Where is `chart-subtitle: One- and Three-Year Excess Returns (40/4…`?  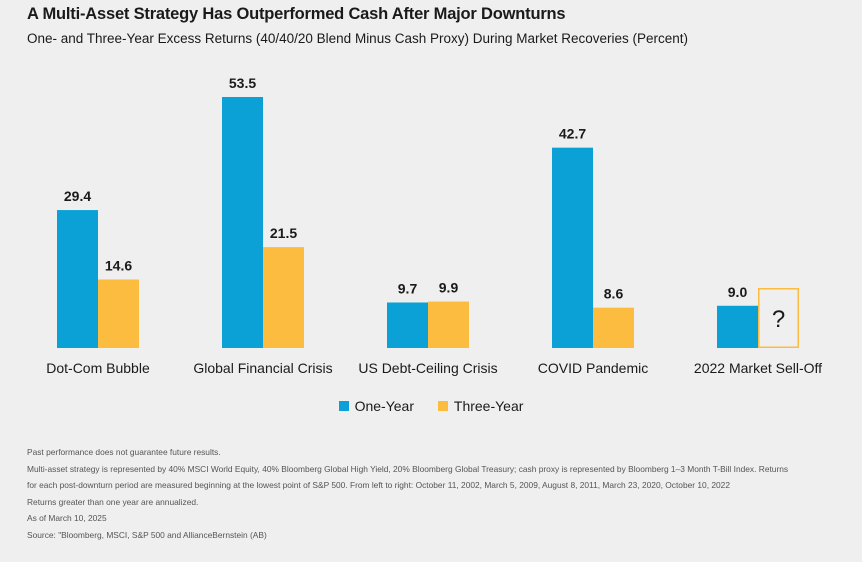 chart-subtitle: One- and Three-Year Excess Returns (40/4… is located at coordinates (358, 38).